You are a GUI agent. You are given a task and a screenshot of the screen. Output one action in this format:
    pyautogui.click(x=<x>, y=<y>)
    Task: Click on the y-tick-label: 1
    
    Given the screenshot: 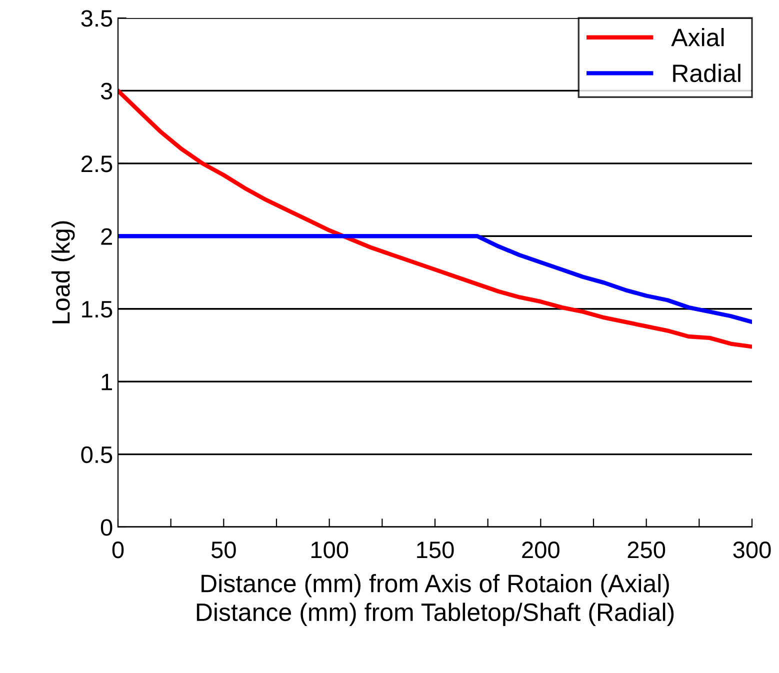 What is the action you would take?
    pyautogui.click(x=107, y=382)
    